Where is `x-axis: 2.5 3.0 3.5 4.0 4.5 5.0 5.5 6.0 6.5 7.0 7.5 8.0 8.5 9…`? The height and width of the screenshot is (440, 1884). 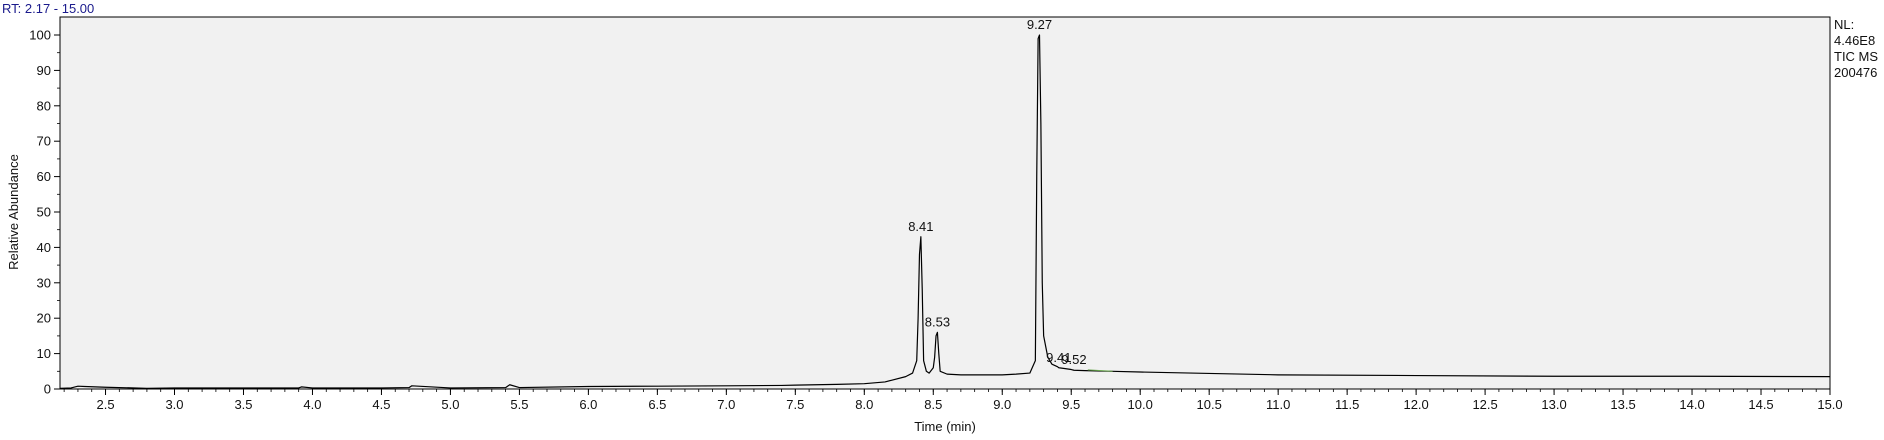
x-axis: 2.5 3.0 3.5 4.0 4.5 5.0 5.5 6.0 6.5 7.0 7.5 8.0 8.5 9… is located at coordinates (953, 400).